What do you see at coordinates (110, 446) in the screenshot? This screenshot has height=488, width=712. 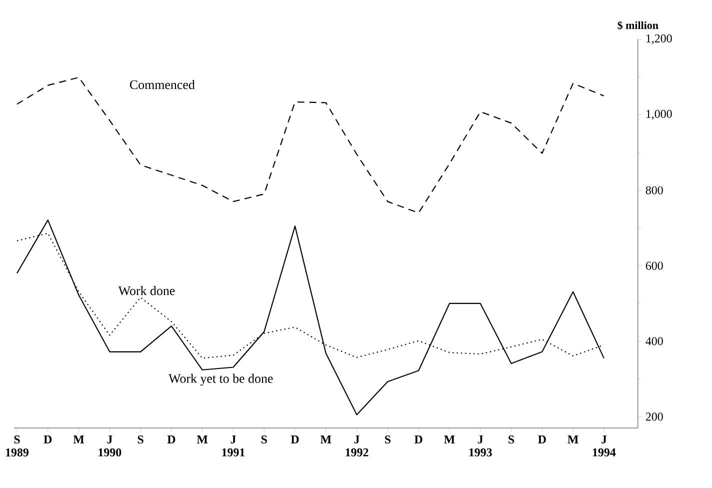 I see `x-tick-label: J 1990` at bounding box center [110, 446].